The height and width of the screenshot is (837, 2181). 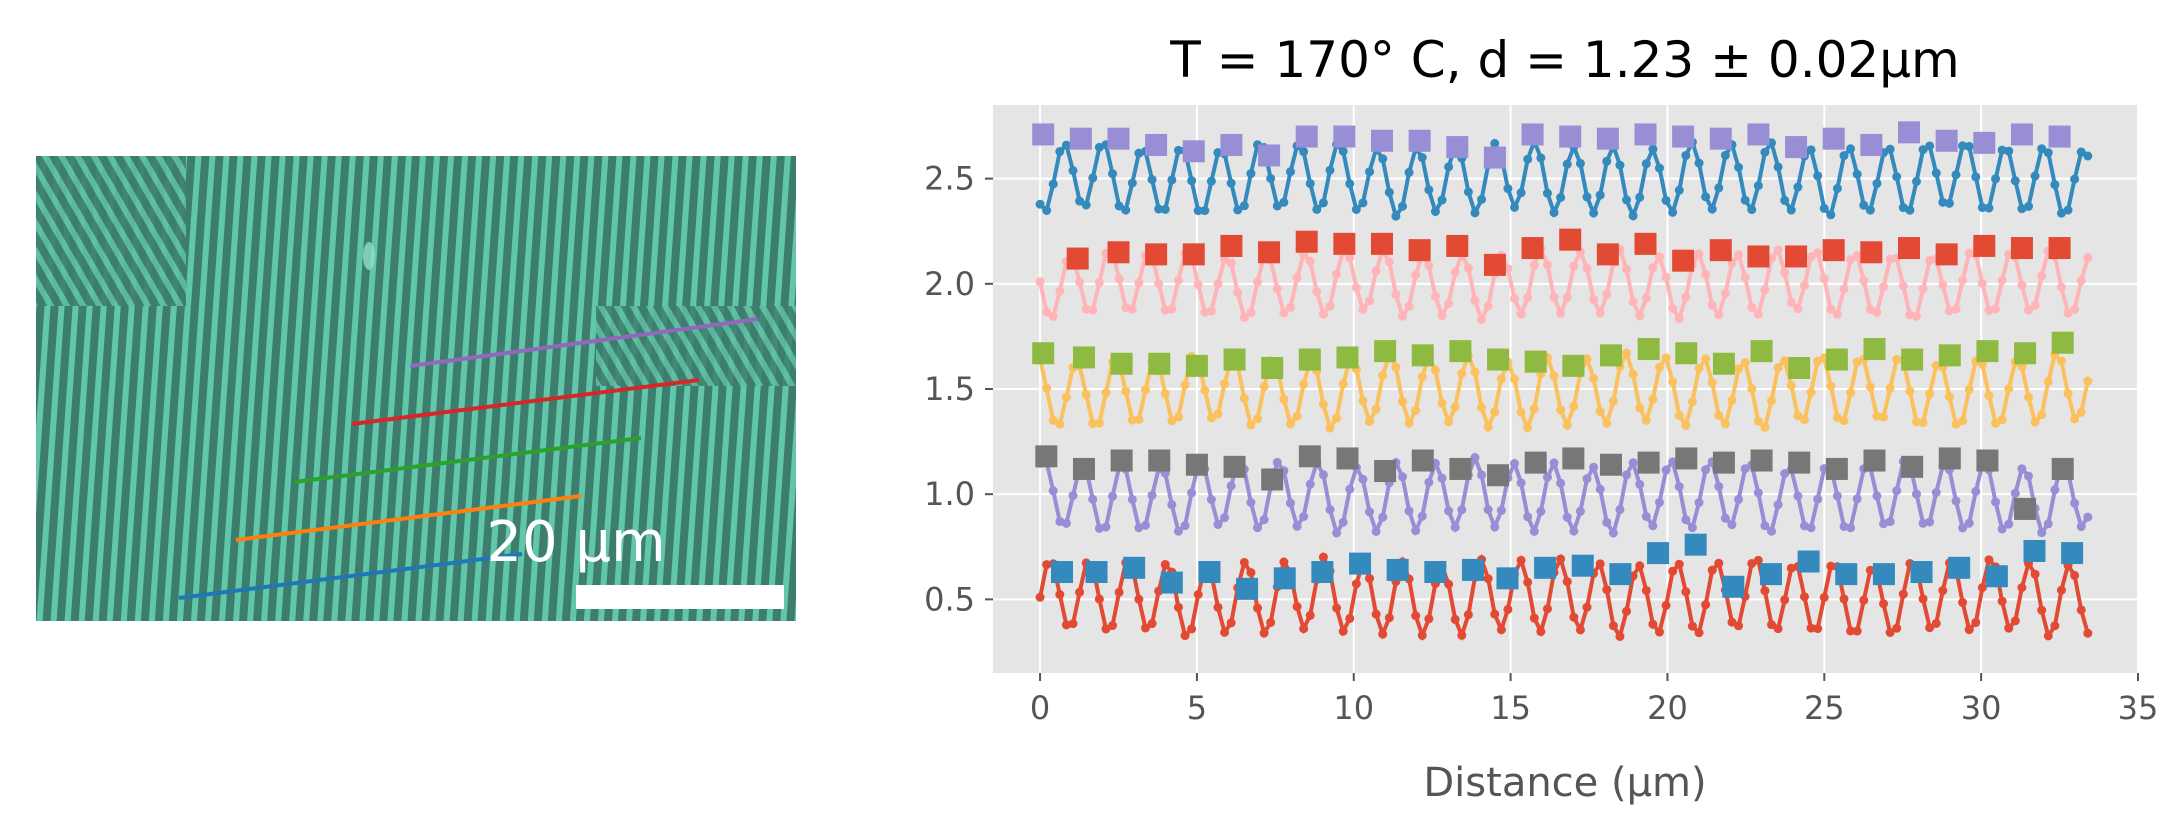 What do you see at coordinates (2138, 708) in the screenshot?
I see `x-tick-label: 35` at bounding box center [2138, 708].